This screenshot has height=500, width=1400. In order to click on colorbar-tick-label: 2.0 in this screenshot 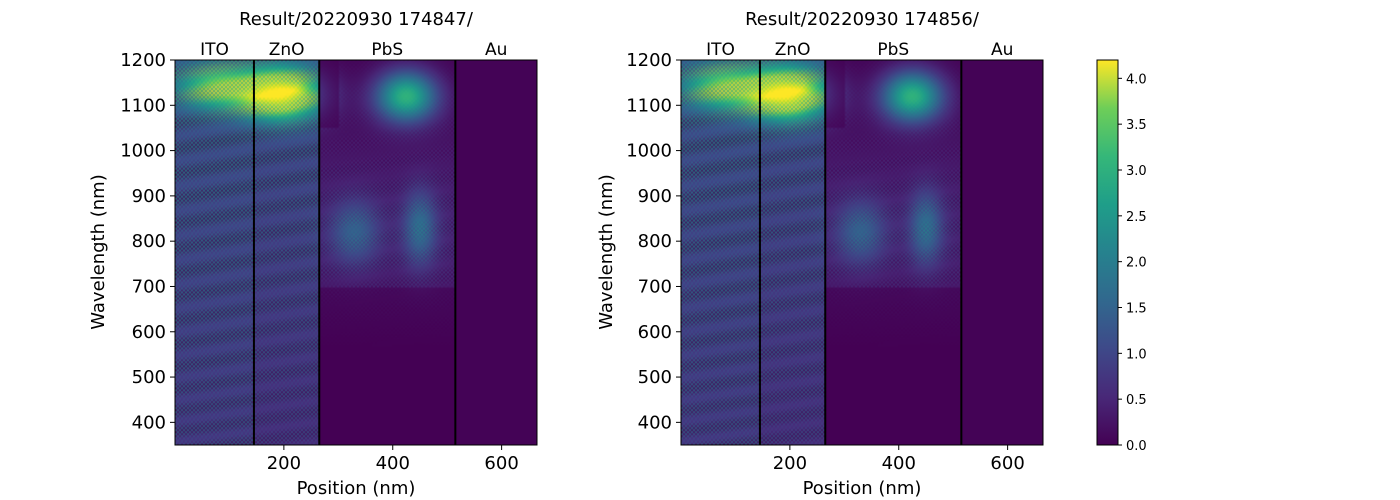, I will do `click(1136, 263)`.